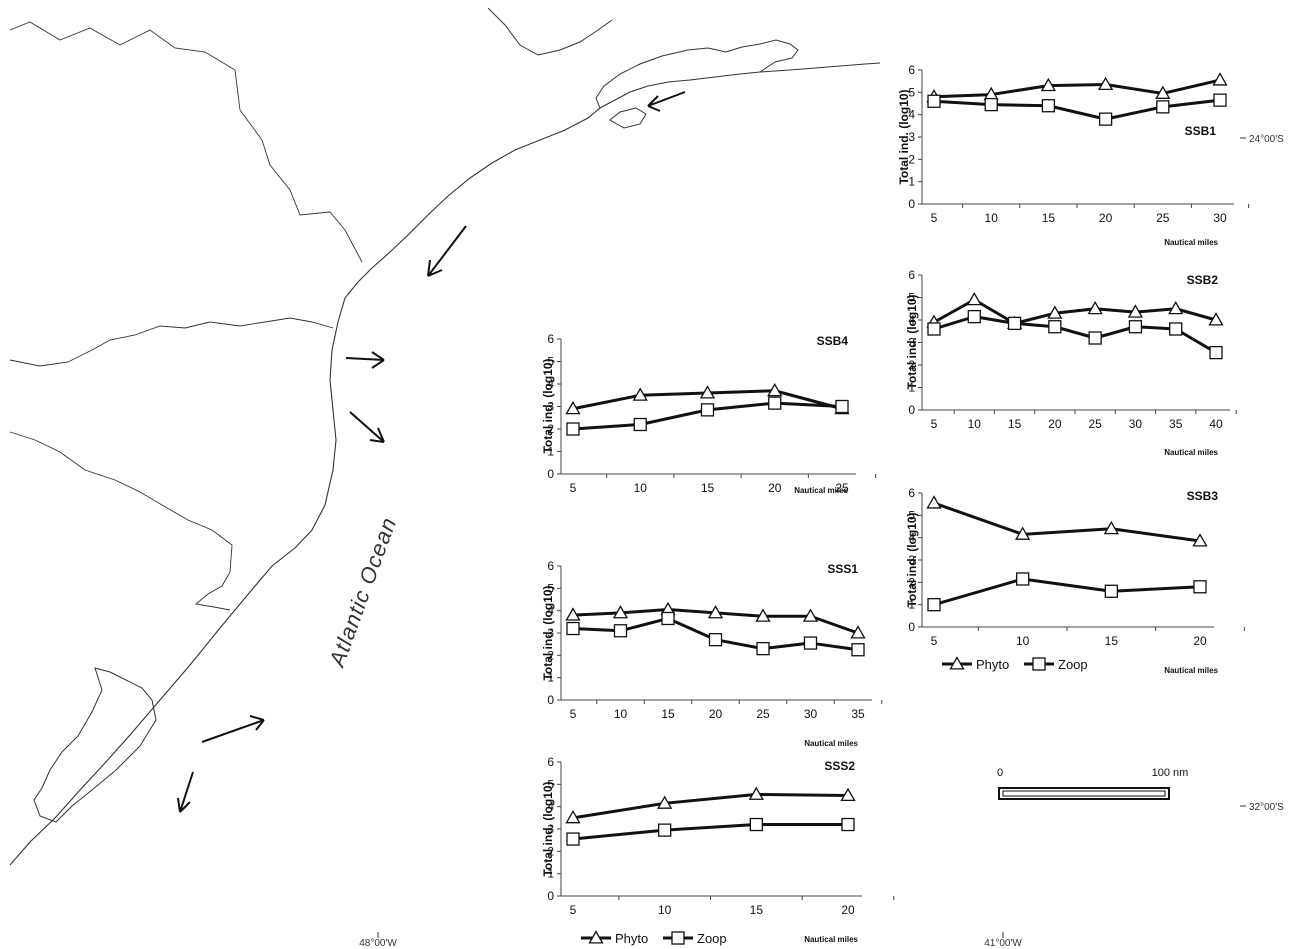 Image resolution: width=1313 pixels, height=949 pixels. What do you see at coordinates (1203, 280) in the screenshot?
I see `chart-title: SSB2` at bounding box center [1203, 280].